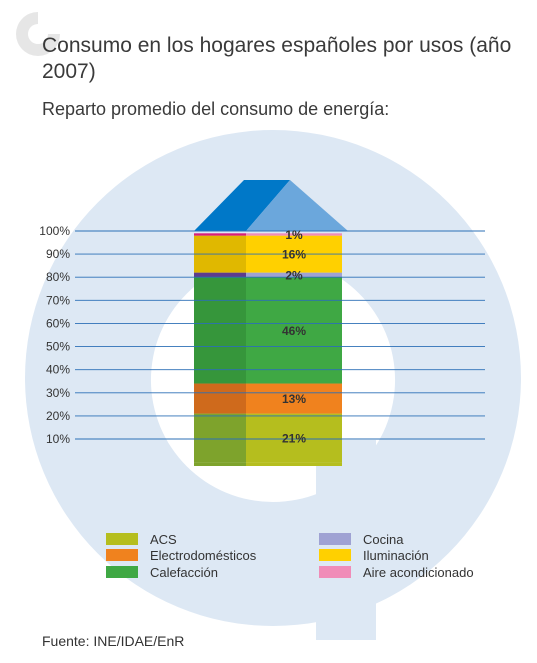 The width and height of the screenshot is (537, 663). What do you see at coordinates (203, 555) in the screenshot?
I see `legend-label-electrodomesticos: Electrodomésticos` at bounding box center [203, 555].